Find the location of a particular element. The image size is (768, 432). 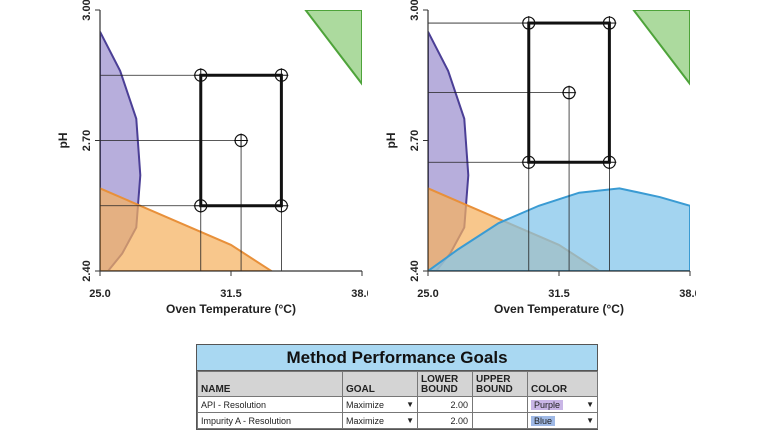

color-select: Purple ▼ is located at coordinates (562, 404).